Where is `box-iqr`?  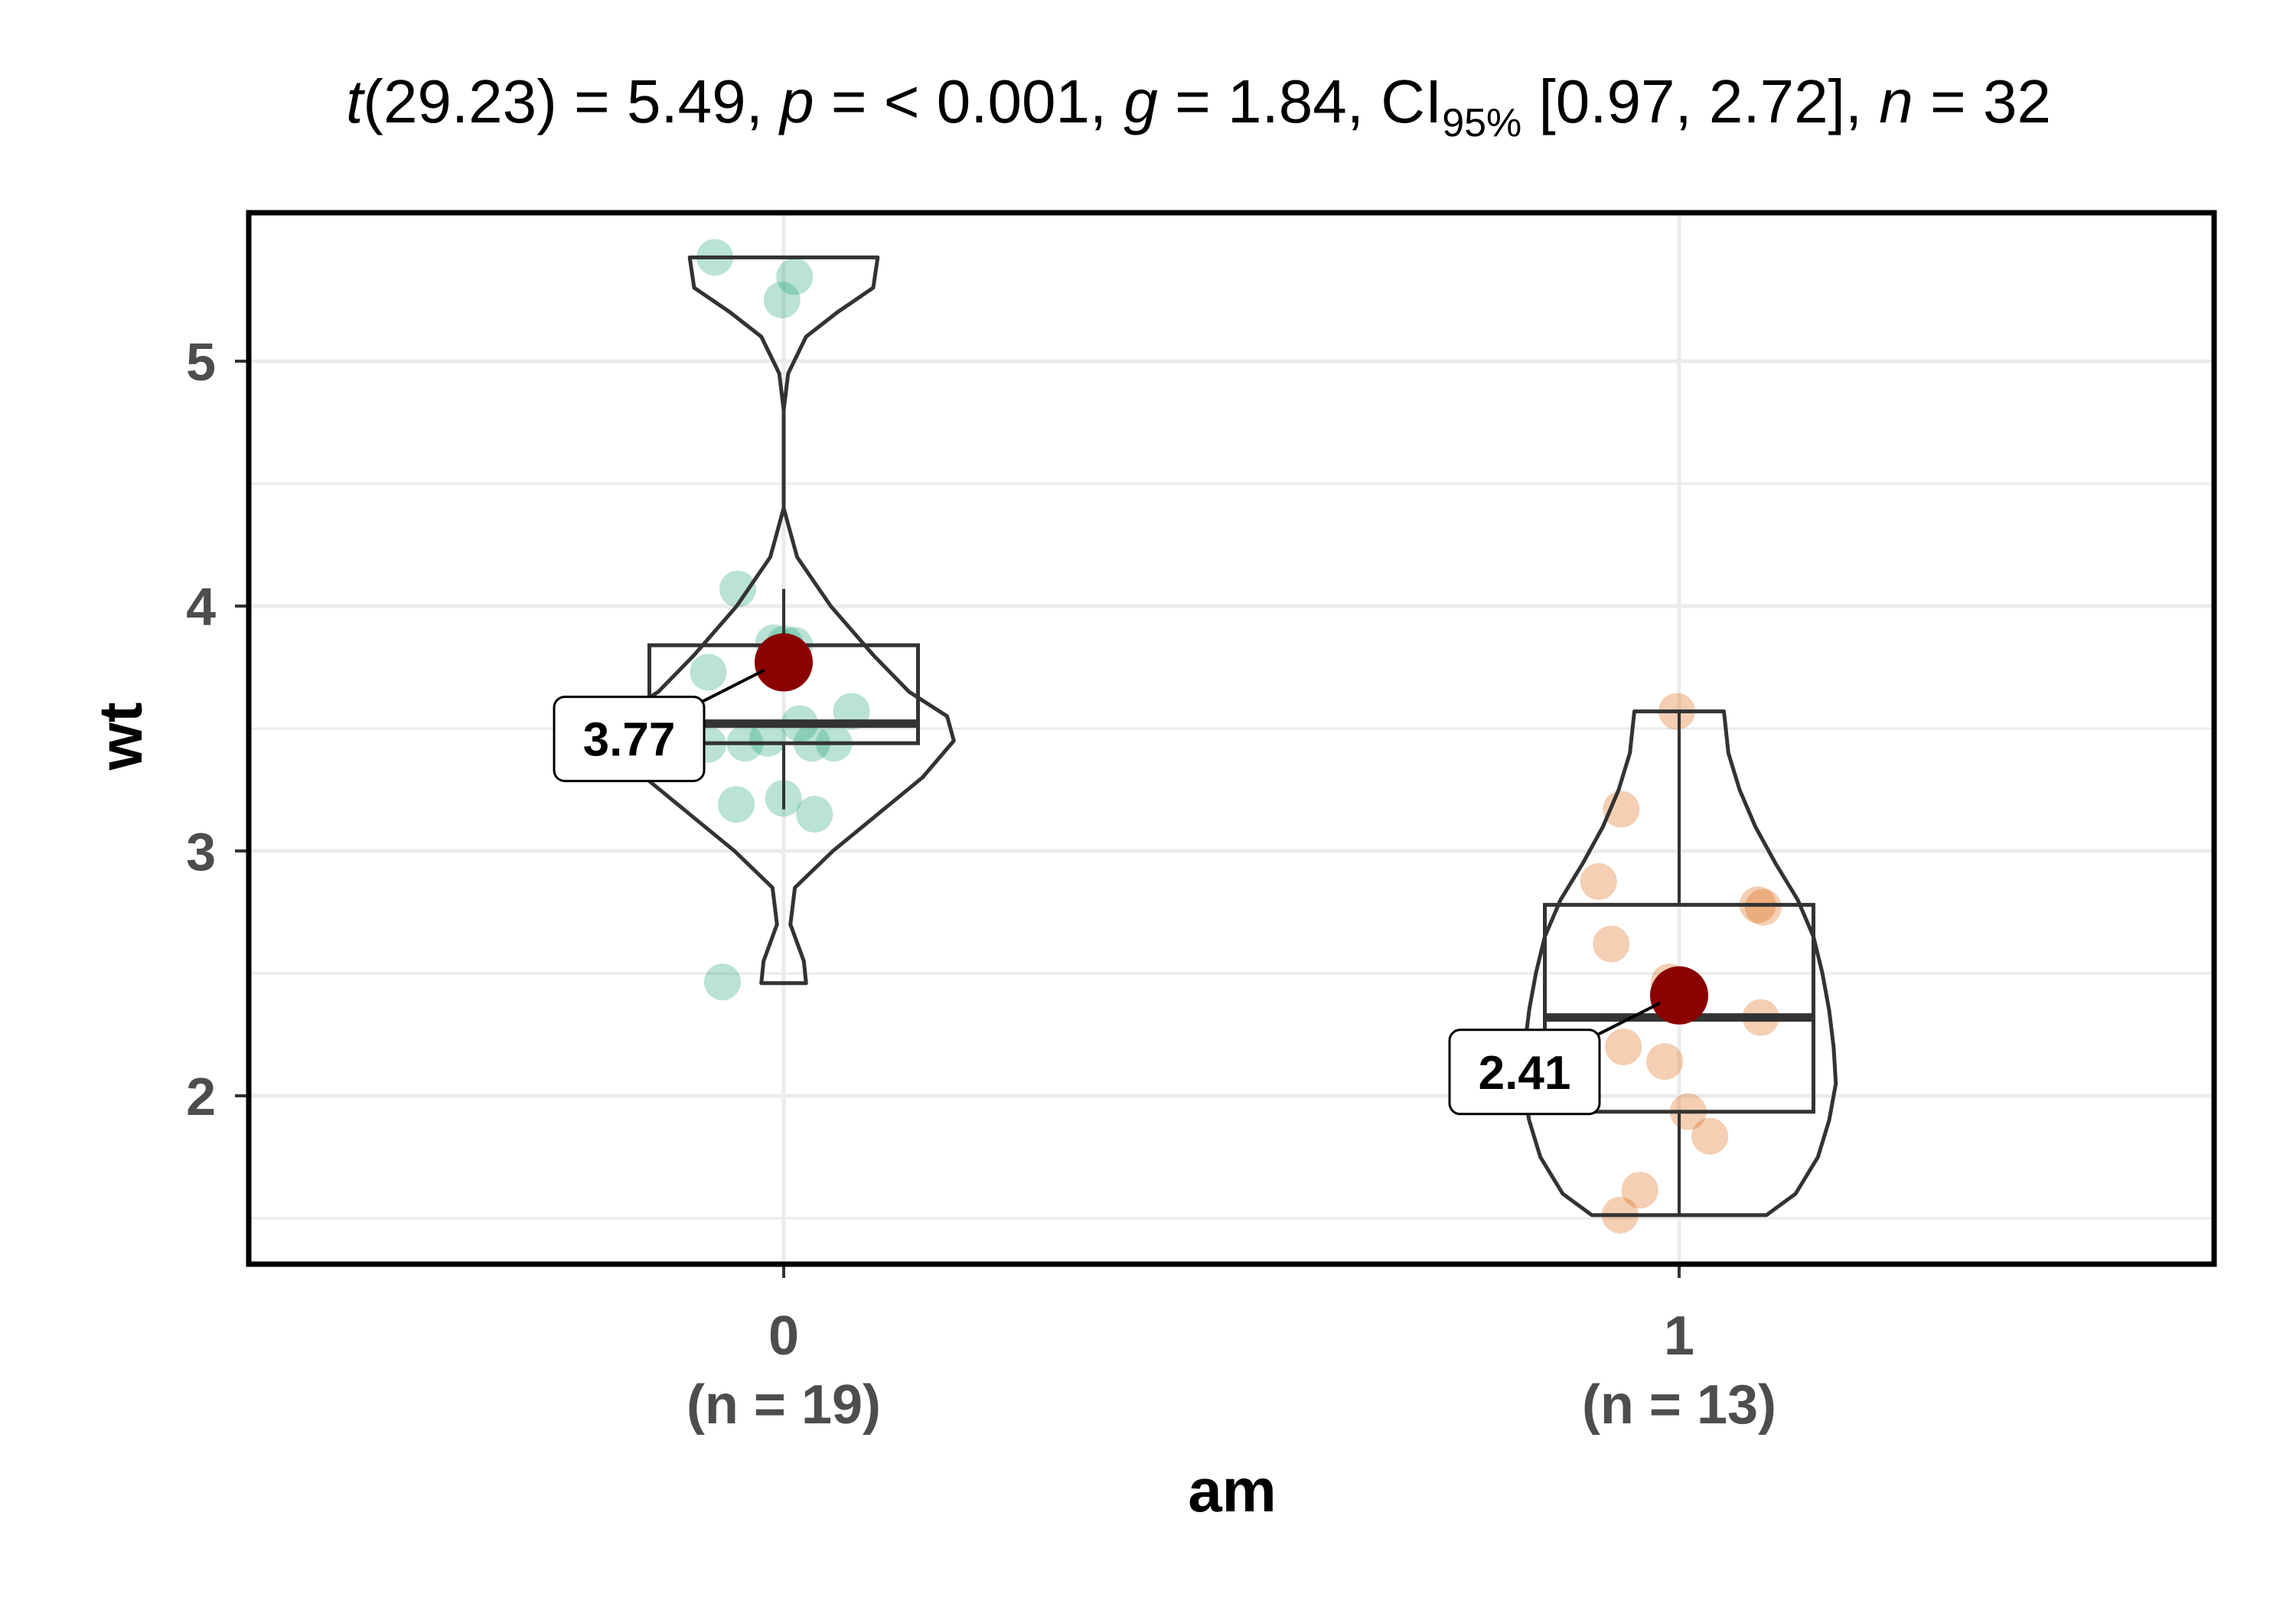 box-iqr is located at coordinates (1679, 1008).